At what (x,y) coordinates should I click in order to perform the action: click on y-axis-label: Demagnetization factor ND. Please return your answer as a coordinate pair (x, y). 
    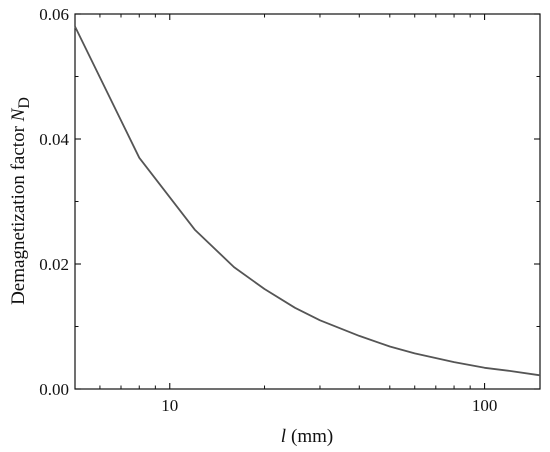
    Looking at the image, I should click on (20, 201).